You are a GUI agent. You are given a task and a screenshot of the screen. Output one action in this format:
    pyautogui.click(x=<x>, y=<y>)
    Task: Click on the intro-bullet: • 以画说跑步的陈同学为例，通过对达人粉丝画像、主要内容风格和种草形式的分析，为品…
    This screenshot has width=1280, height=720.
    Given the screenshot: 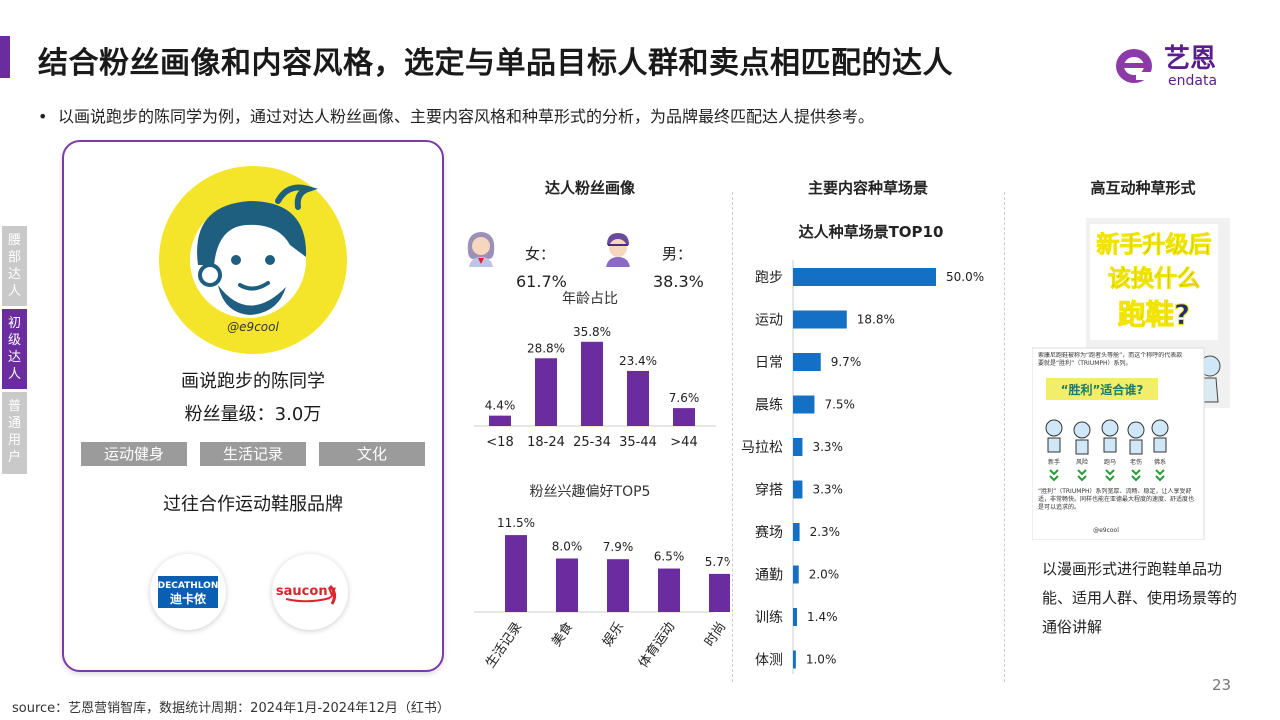 What is the action you would take?
    pyautogui.click(x=456, y=115)
    